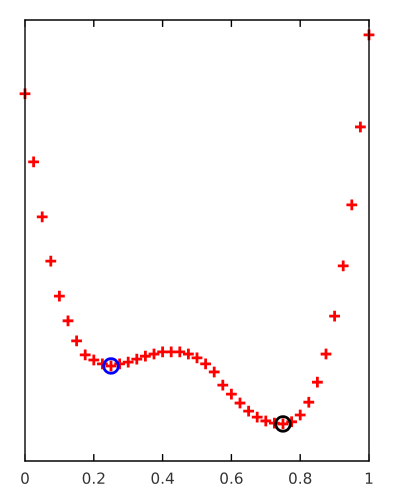 The height and width of the screenshot is (500, 400). Describe the element at coordinates (162, 478) in the screenshot. I see `x-tick-label: 0.4` at that location.